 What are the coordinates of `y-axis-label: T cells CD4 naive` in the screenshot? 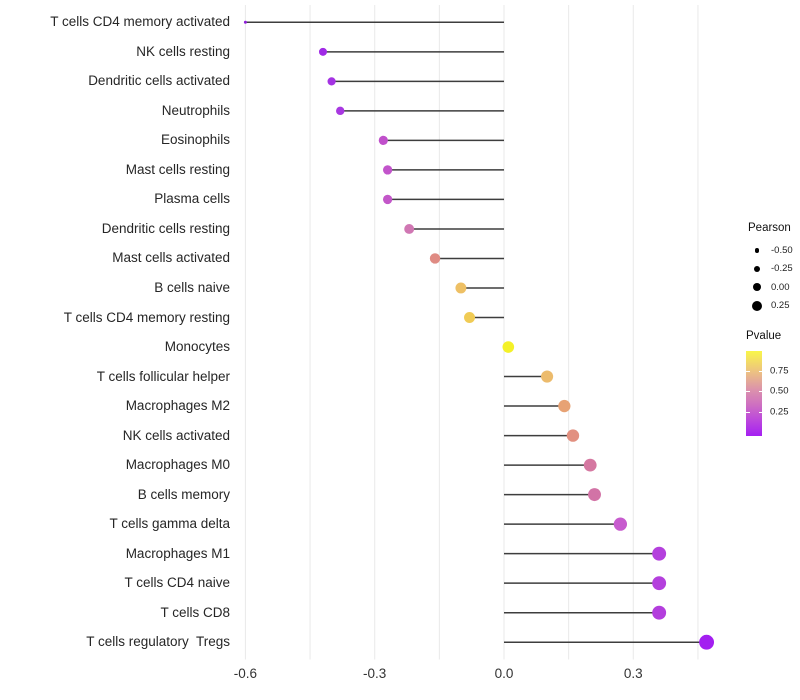 It's located at (177, 583).